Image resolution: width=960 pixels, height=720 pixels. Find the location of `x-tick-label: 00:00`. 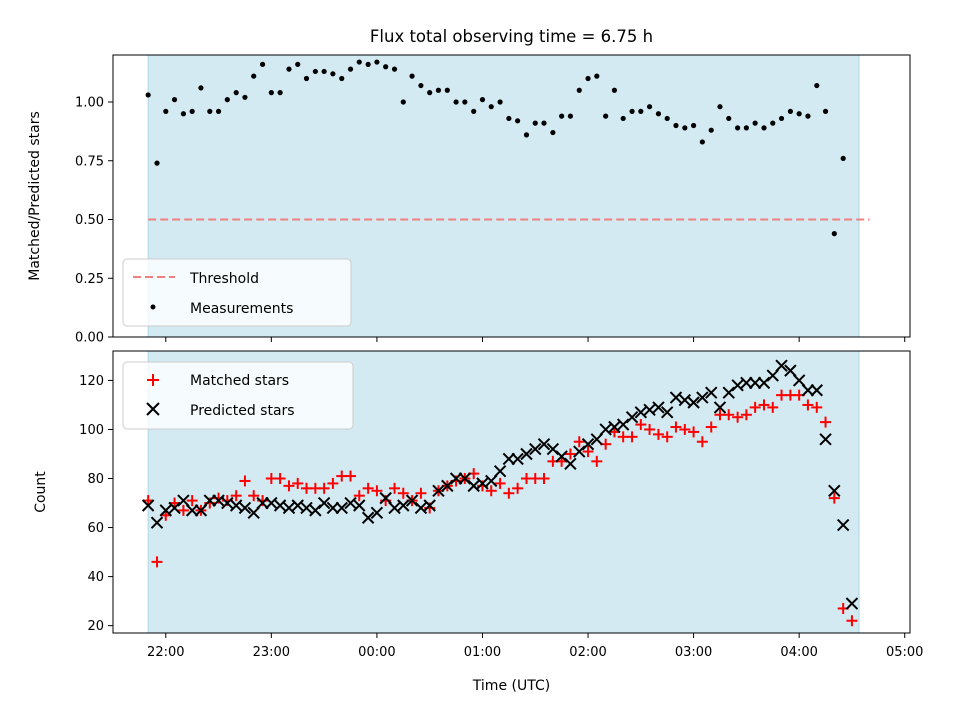

x-tick-label: 00:00 is located at coordinates (376, 652).